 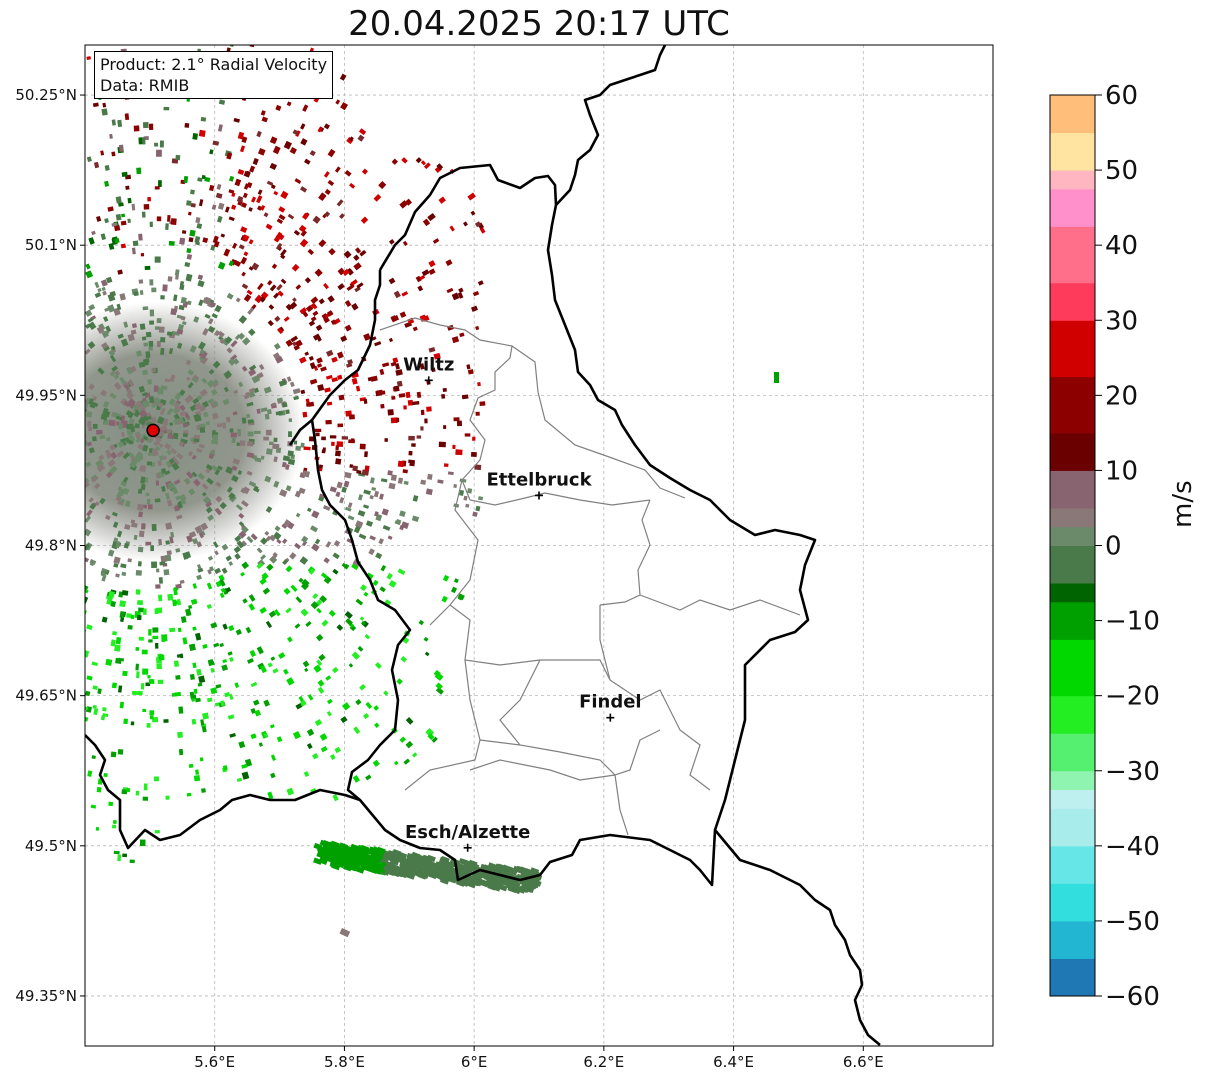 I want to click on city-ettelbruck: Ettelbruck, so click(x=539, y=484).